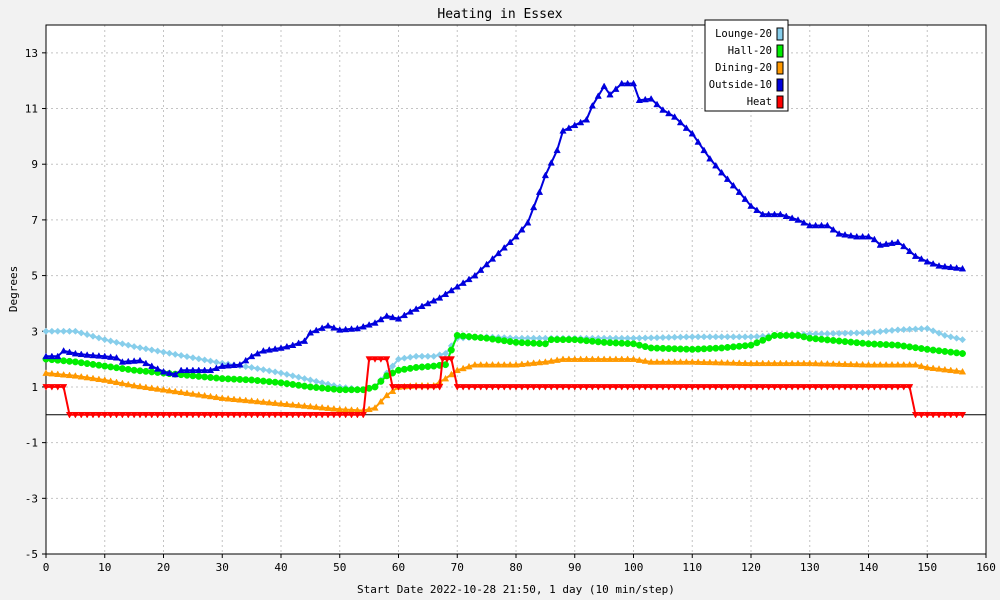 The height and width of the screenshot is (600, 1000). I want to click on y-tick-label: 5, so click(34, 276).